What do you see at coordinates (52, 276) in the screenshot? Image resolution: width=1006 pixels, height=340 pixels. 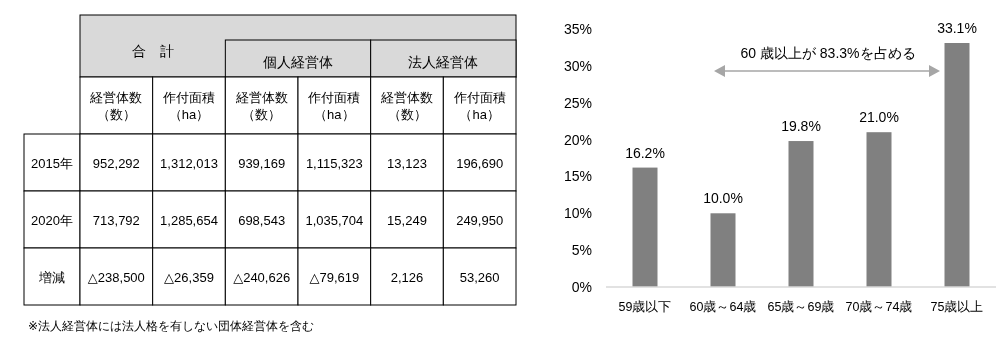 I see `category-label: 増減` at bounding box center [52, 276].